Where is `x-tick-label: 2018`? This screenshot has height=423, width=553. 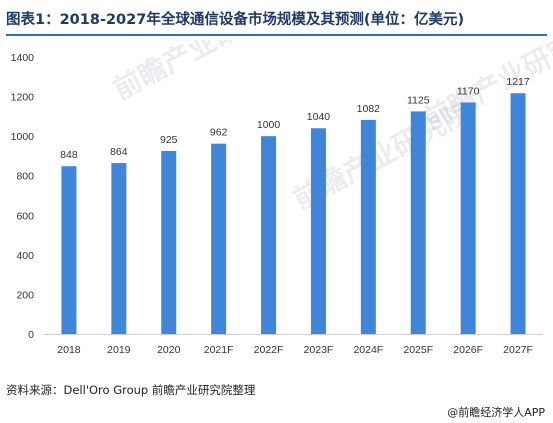 x-tick-label: 2018 is located at coordinates (69, 350).